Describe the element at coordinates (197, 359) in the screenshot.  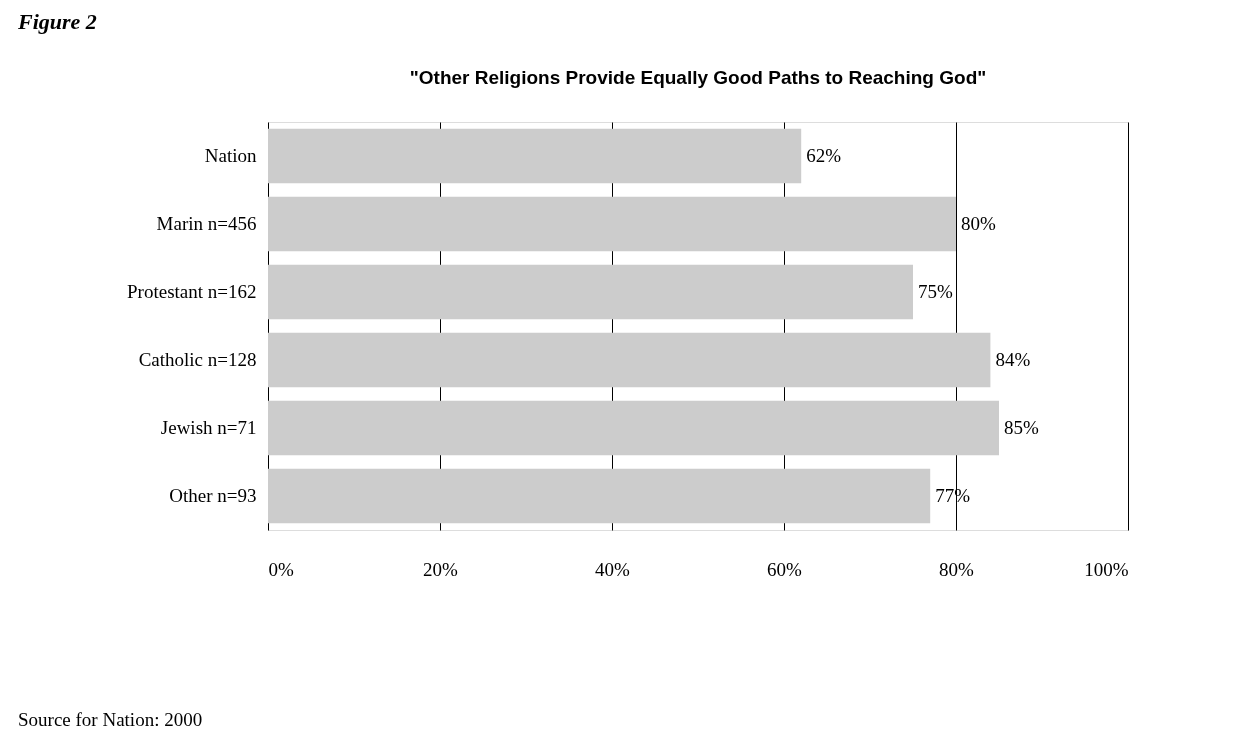
I see `y-tick-label: Catholic n=128` at that location.